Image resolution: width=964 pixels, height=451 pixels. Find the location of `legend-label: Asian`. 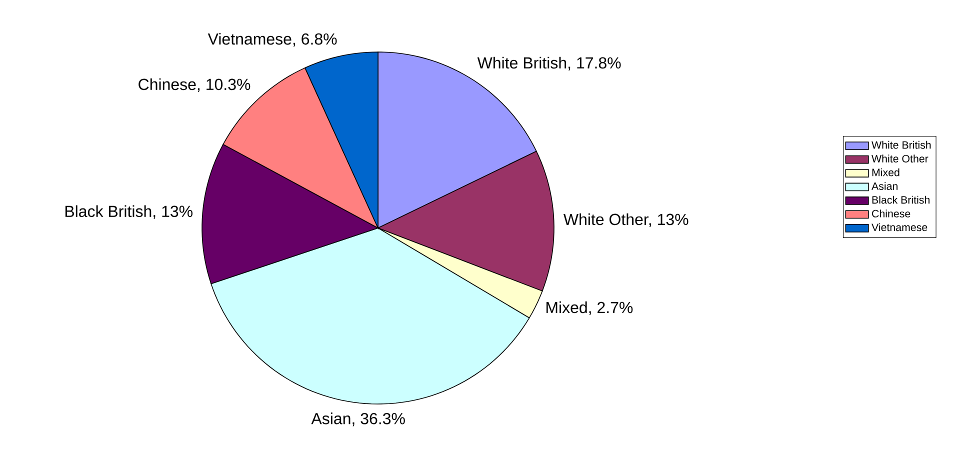

legend-label: Asian is located at coordinates (885, 186).